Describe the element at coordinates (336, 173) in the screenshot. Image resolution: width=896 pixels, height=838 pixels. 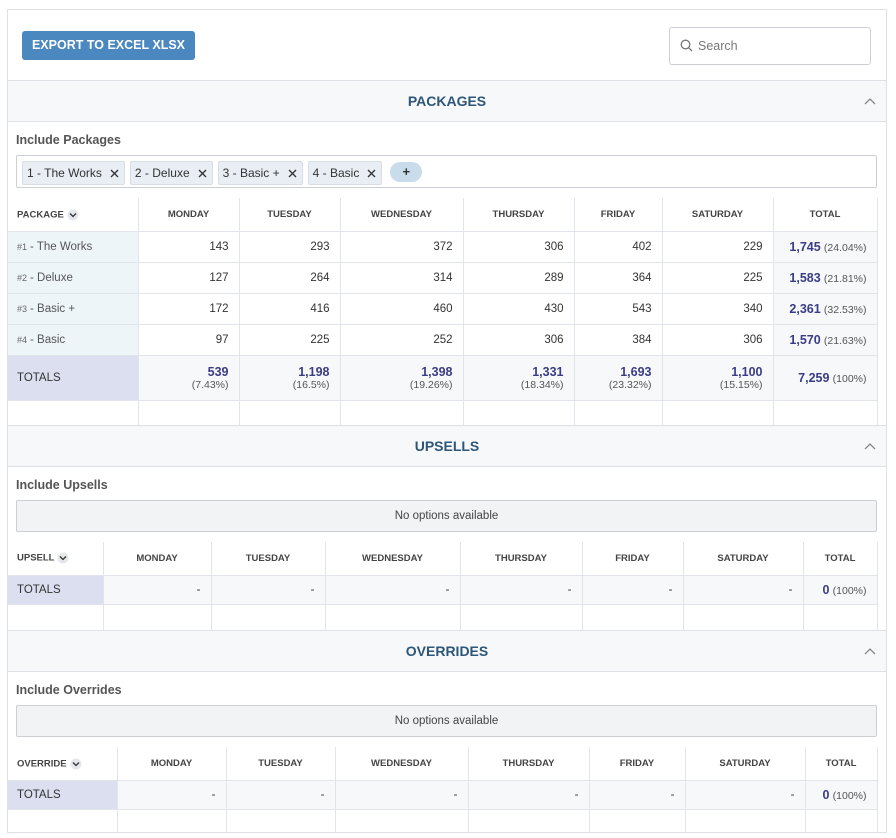
I see `chip-label: 4 - Basic` at that location.